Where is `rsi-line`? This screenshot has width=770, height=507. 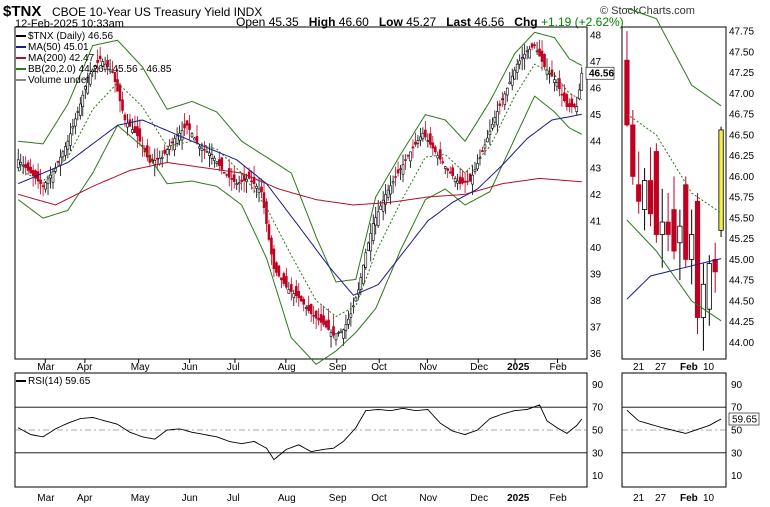 rsi-line is located at coordinates (300, 432).